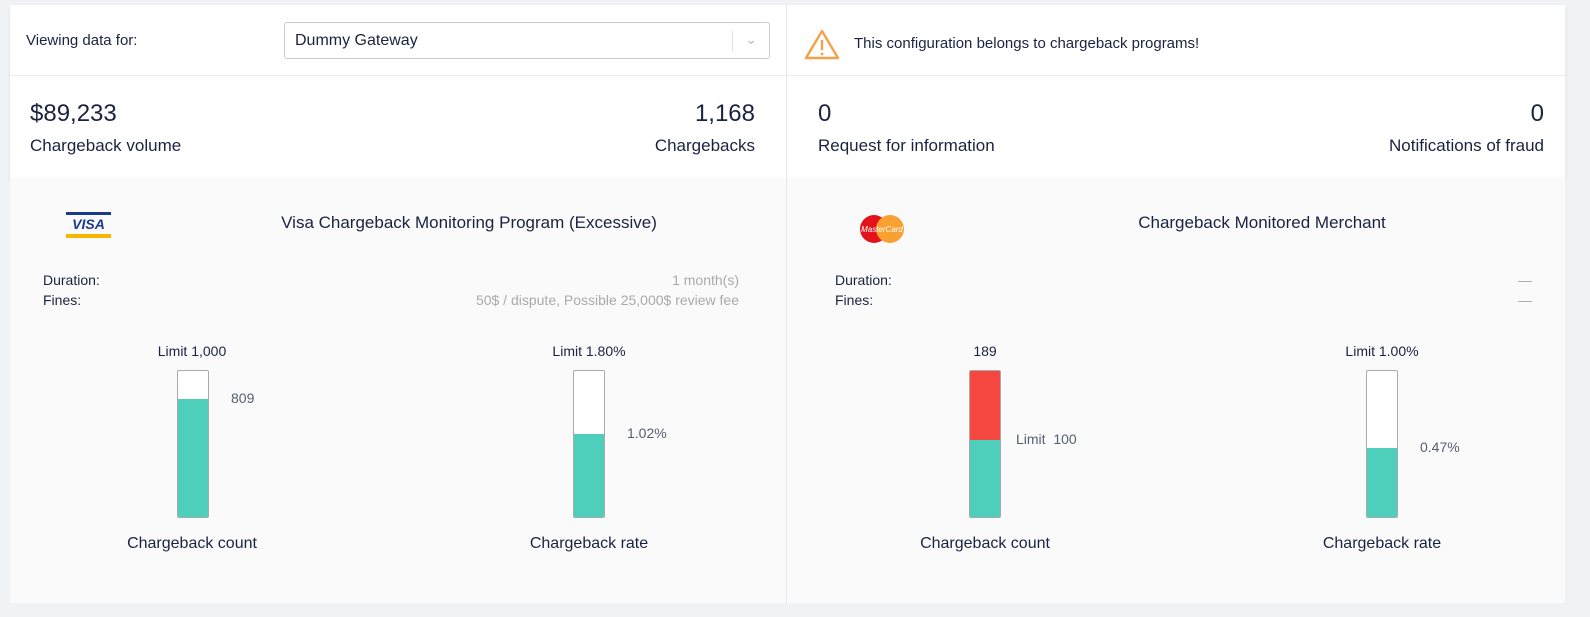 Image resolution: width=1590 pixels, height=617 pixels. I want to click on gauge-top-label: Limit 1,000, so click(192, 351).